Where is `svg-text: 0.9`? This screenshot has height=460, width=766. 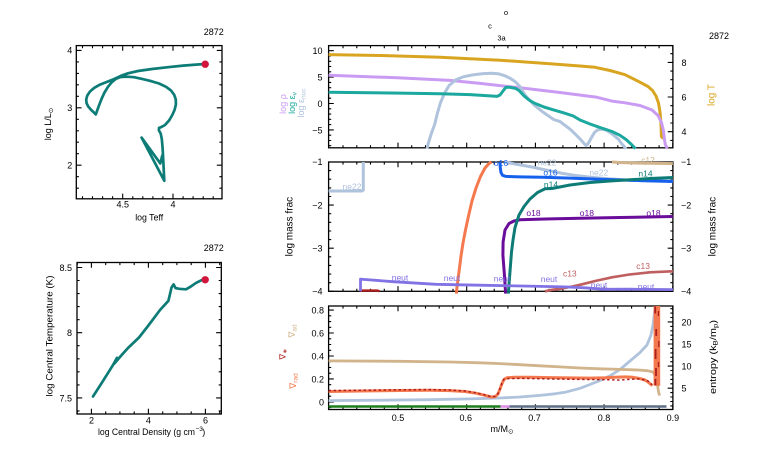 svg-text: 0.9 is located at coordinates (673, 418).